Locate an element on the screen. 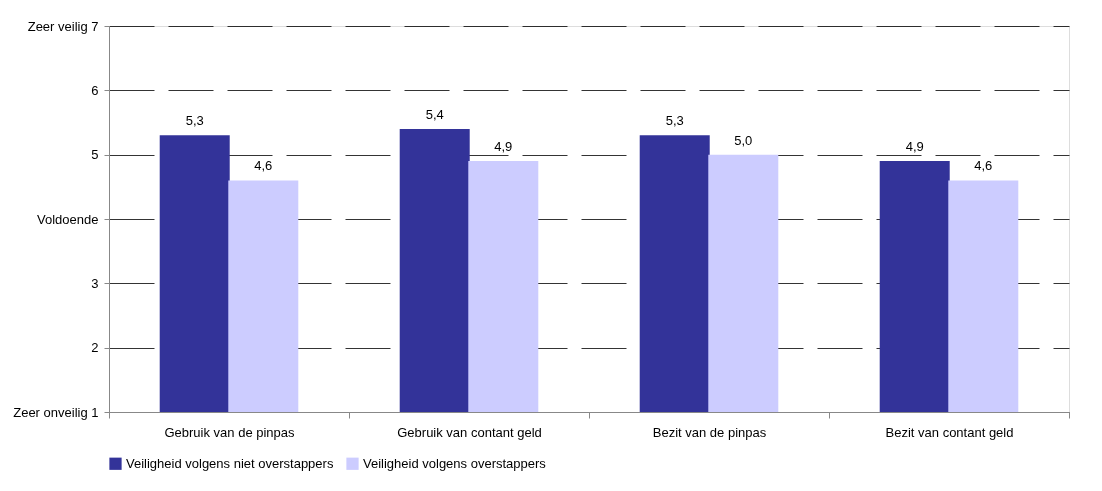 The height and width of the screenshot is (491, 1102). y-tick-label: 6 is located at coordinates (95, 90).